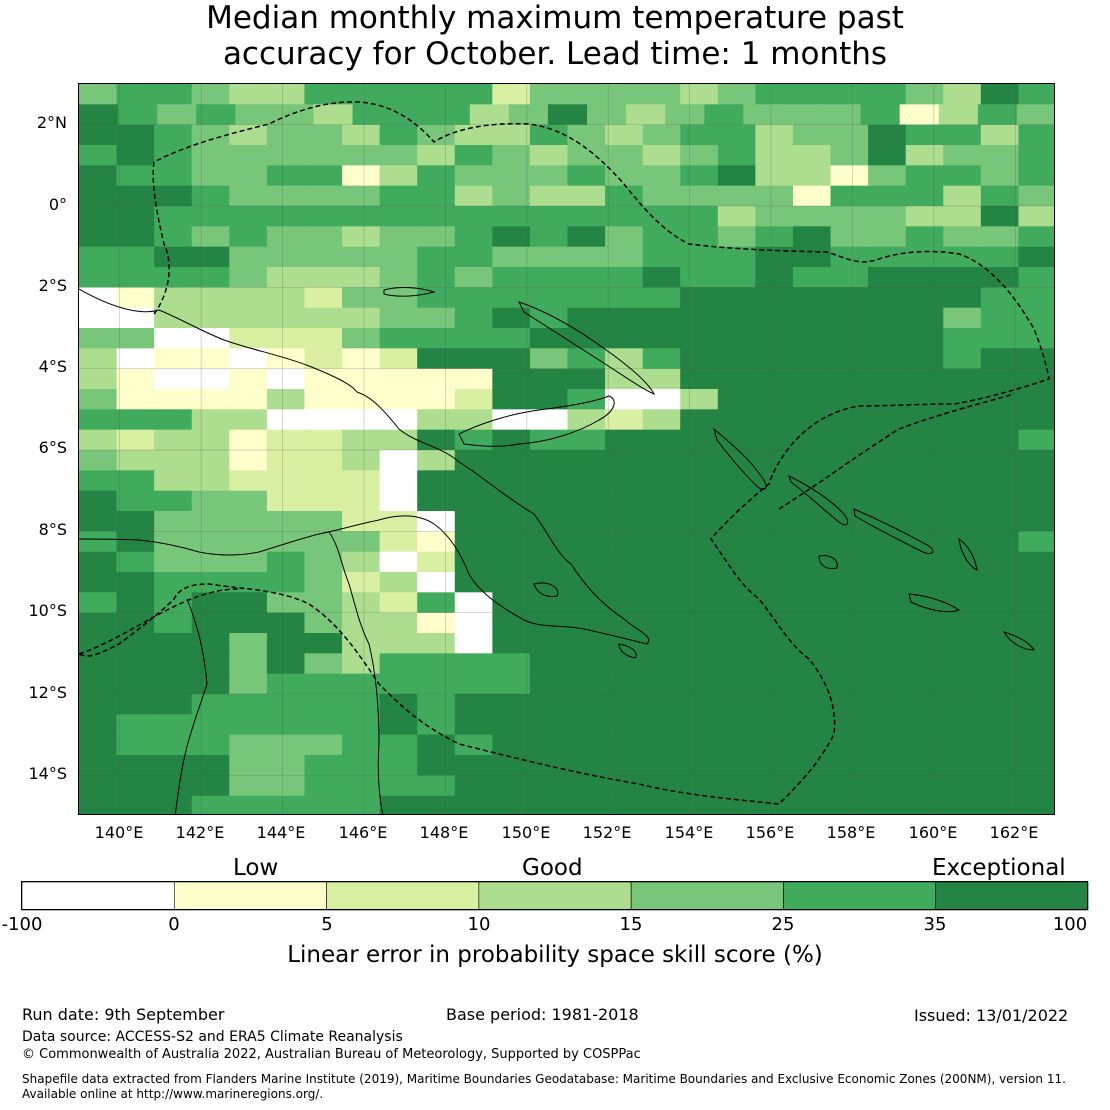 The height and width of the screenshot is (1110, 1110). Describe the element at coordinates (707, 896) in the screenshot. I see `colorbar-segment` at that location.